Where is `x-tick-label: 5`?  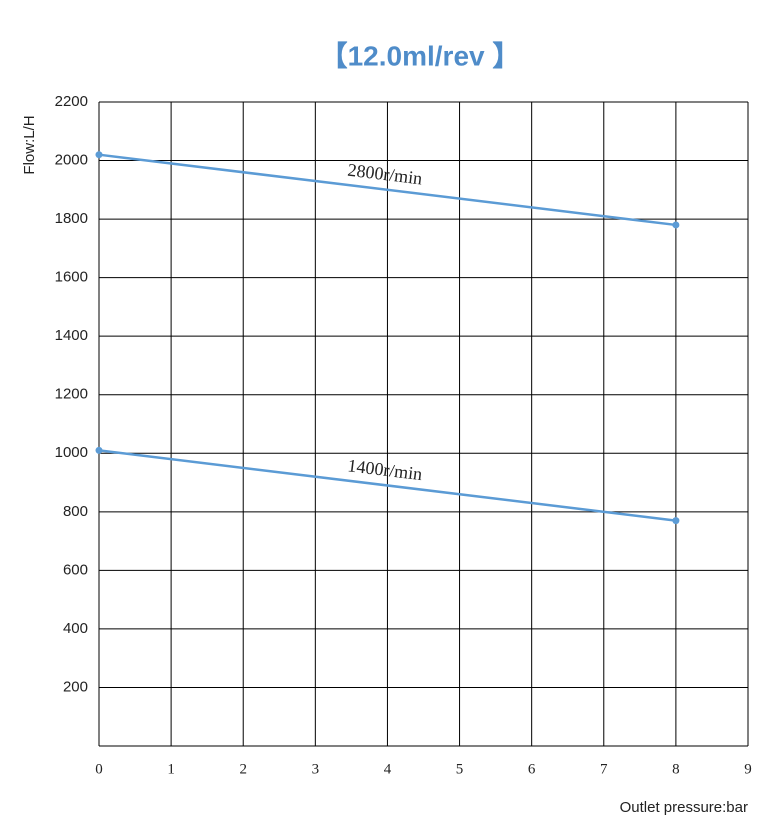 x-tick-label: 5 is located at coordinates (460, 769).